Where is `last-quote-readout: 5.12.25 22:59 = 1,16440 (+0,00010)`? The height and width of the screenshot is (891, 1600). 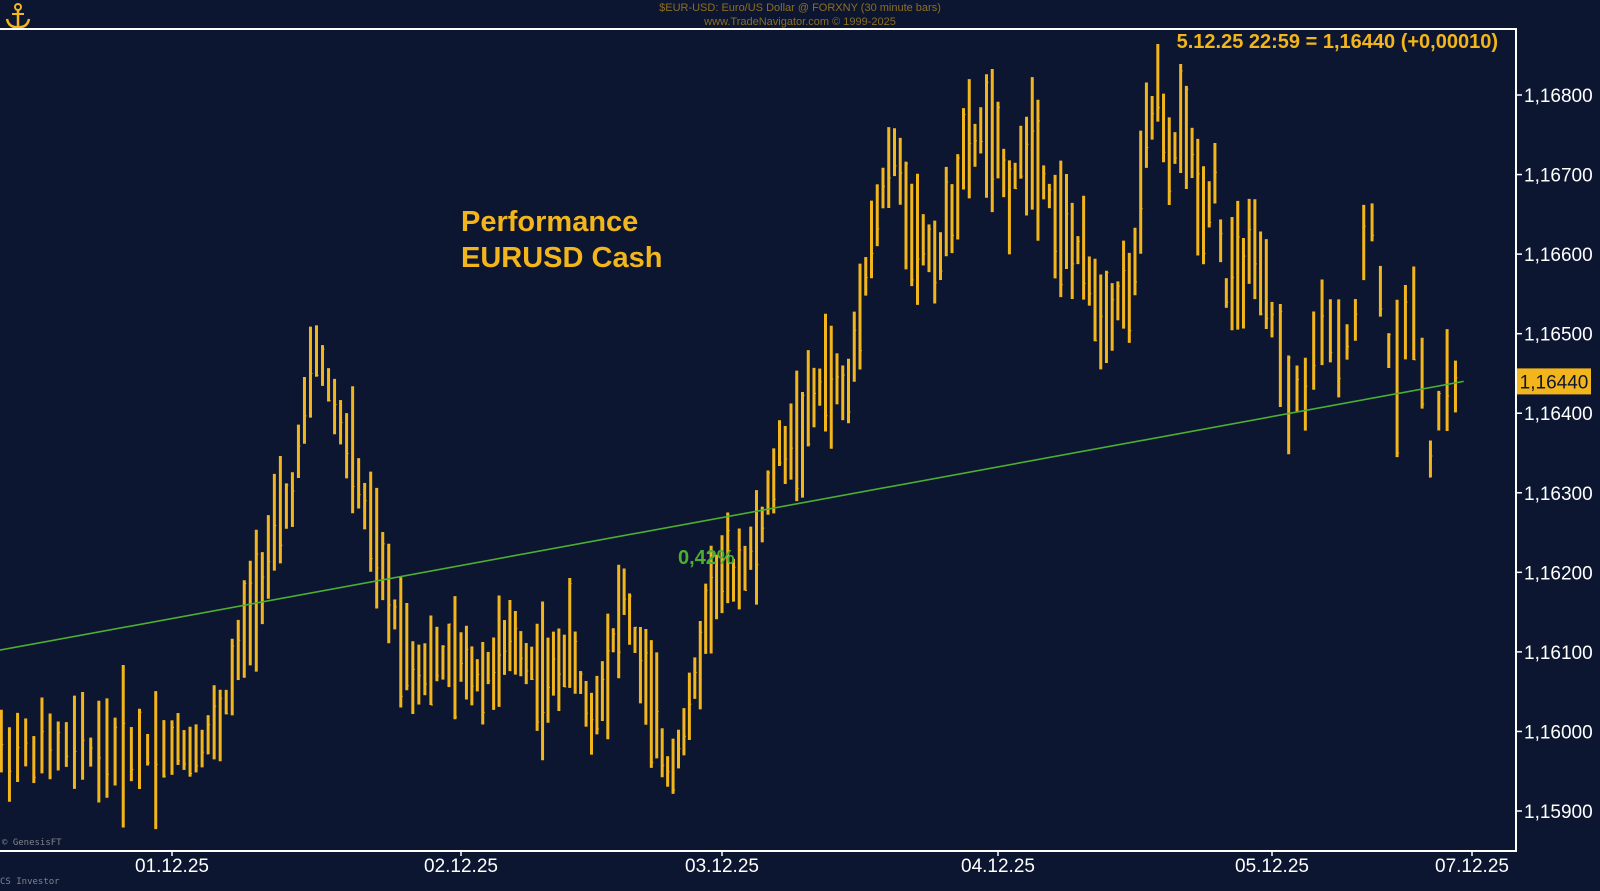
last-quote-readout: 5.12.25 22:59 = 1,16440 (+0,00010) is located at coordinates (1337, 42).